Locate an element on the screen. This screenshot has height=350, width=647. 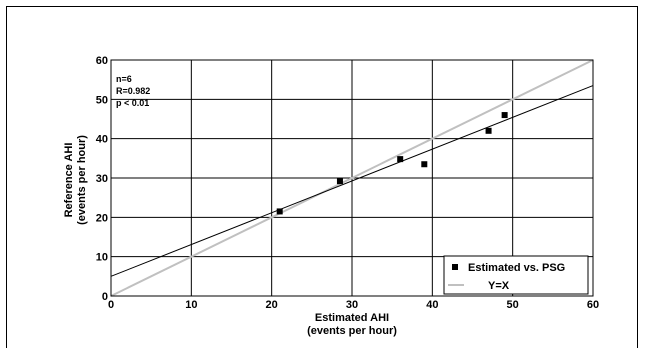
legend-box is located at coordinates (516, 275).